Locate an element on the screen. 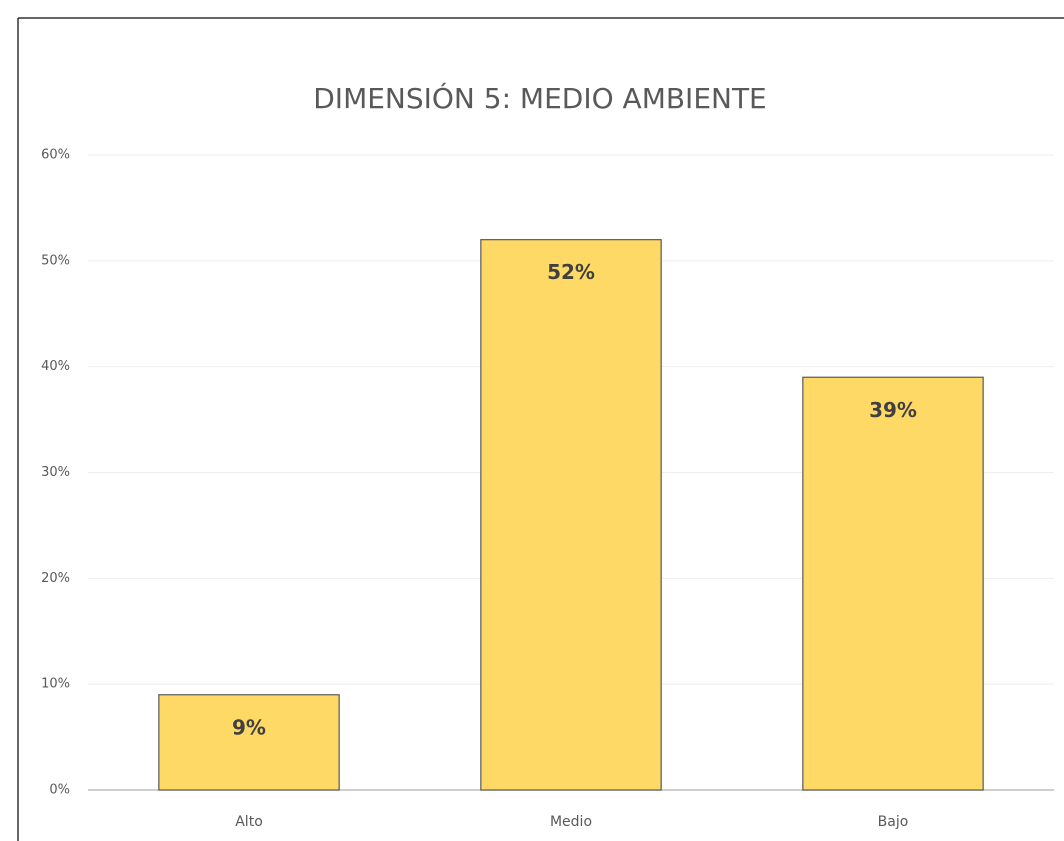  x-tick-label: Alto is located at coordinates (249, 822).